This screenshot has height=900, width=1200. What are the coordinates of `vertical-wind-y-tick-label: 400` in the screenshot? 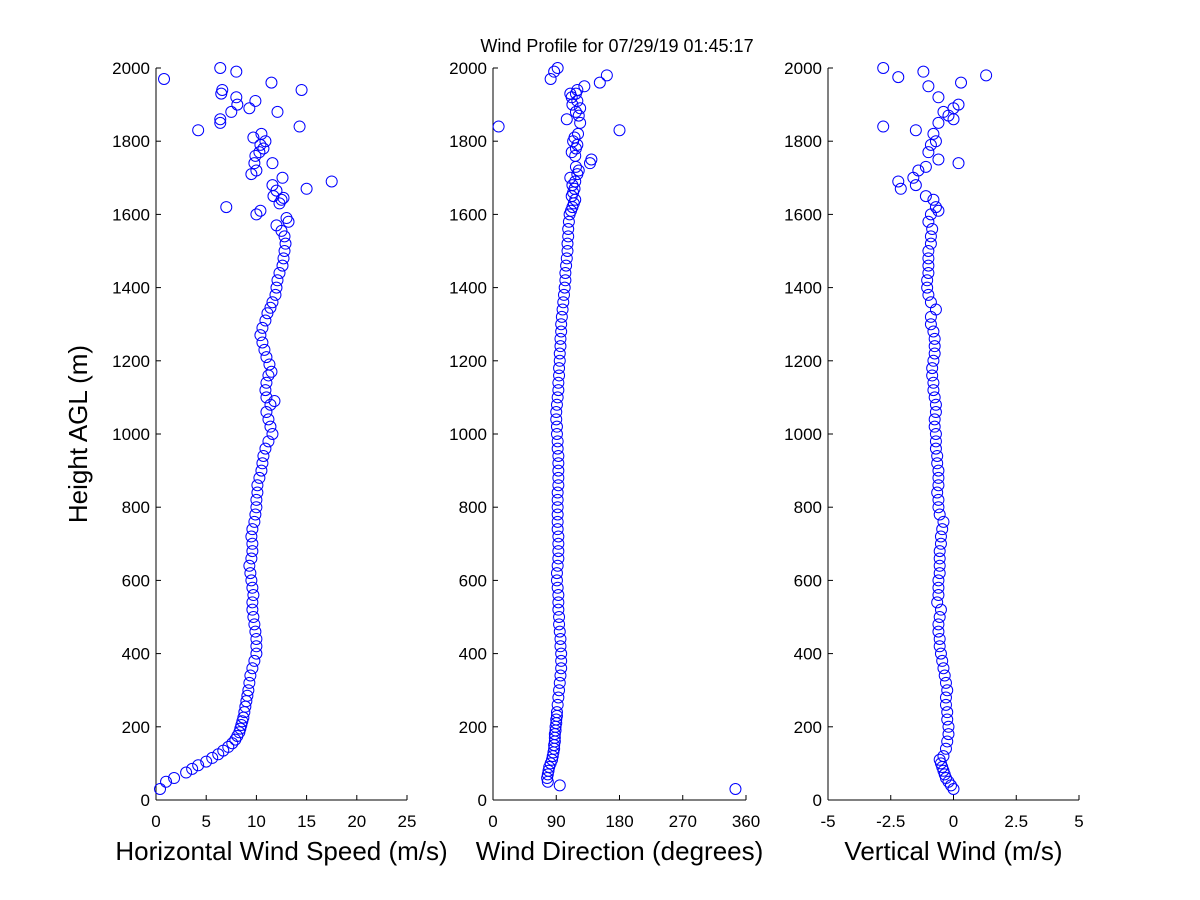 It's located at (808, 654).